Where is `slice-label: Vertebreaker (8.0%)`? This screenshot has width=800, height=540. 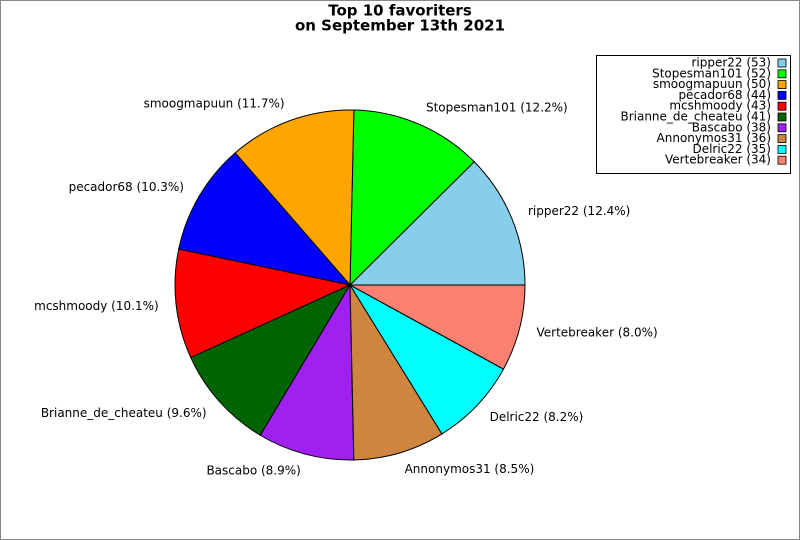
slice-label: Vertebreaker (8.0%) is located at coordinates (596, 332).